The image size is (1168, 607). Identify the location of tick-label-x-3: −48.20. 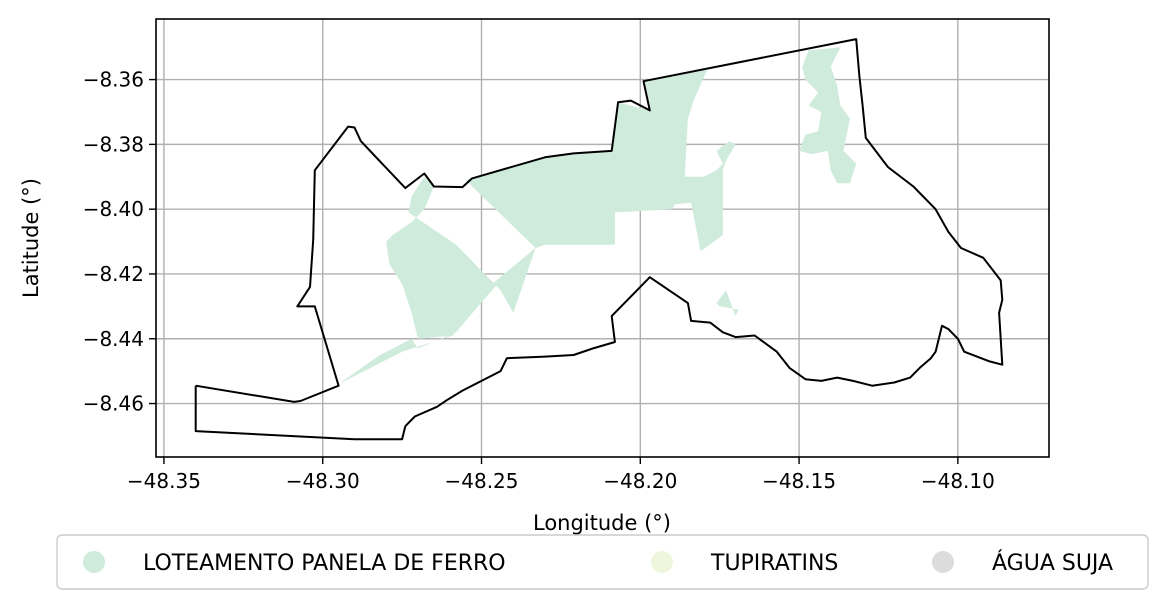
(640, 481).